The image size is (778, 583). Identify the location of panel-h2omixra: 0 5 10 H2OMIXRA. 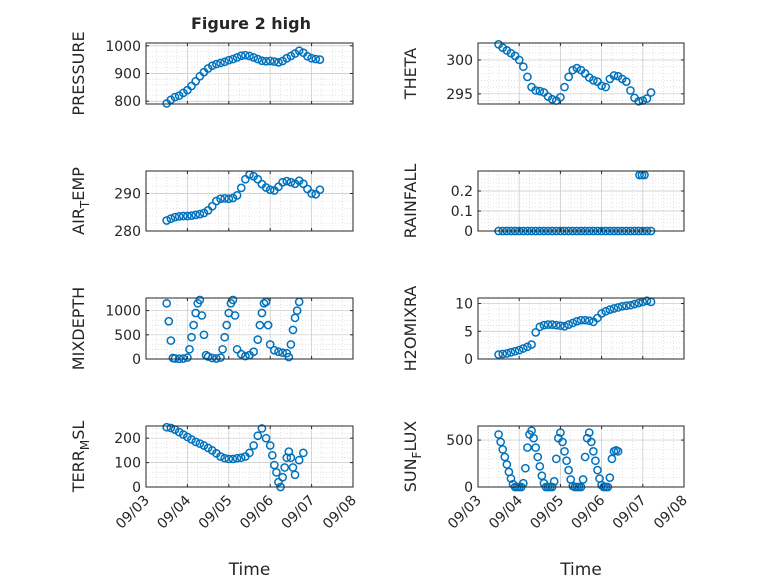
(543, 328).